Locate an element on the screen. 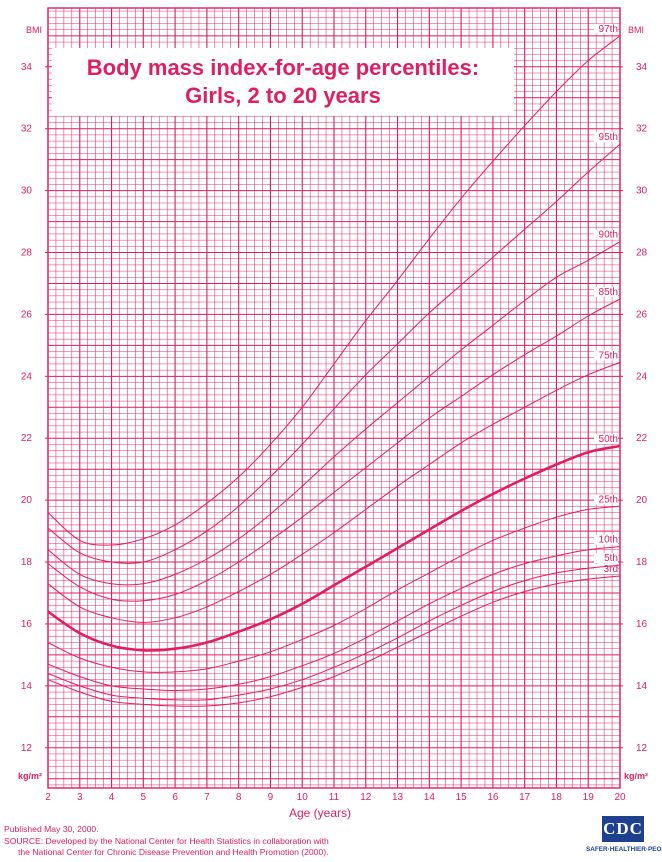 Image resolution: width=662 pixels, height=862 pixels. x-tick-label: 16 is located at coordinates (493, 797).